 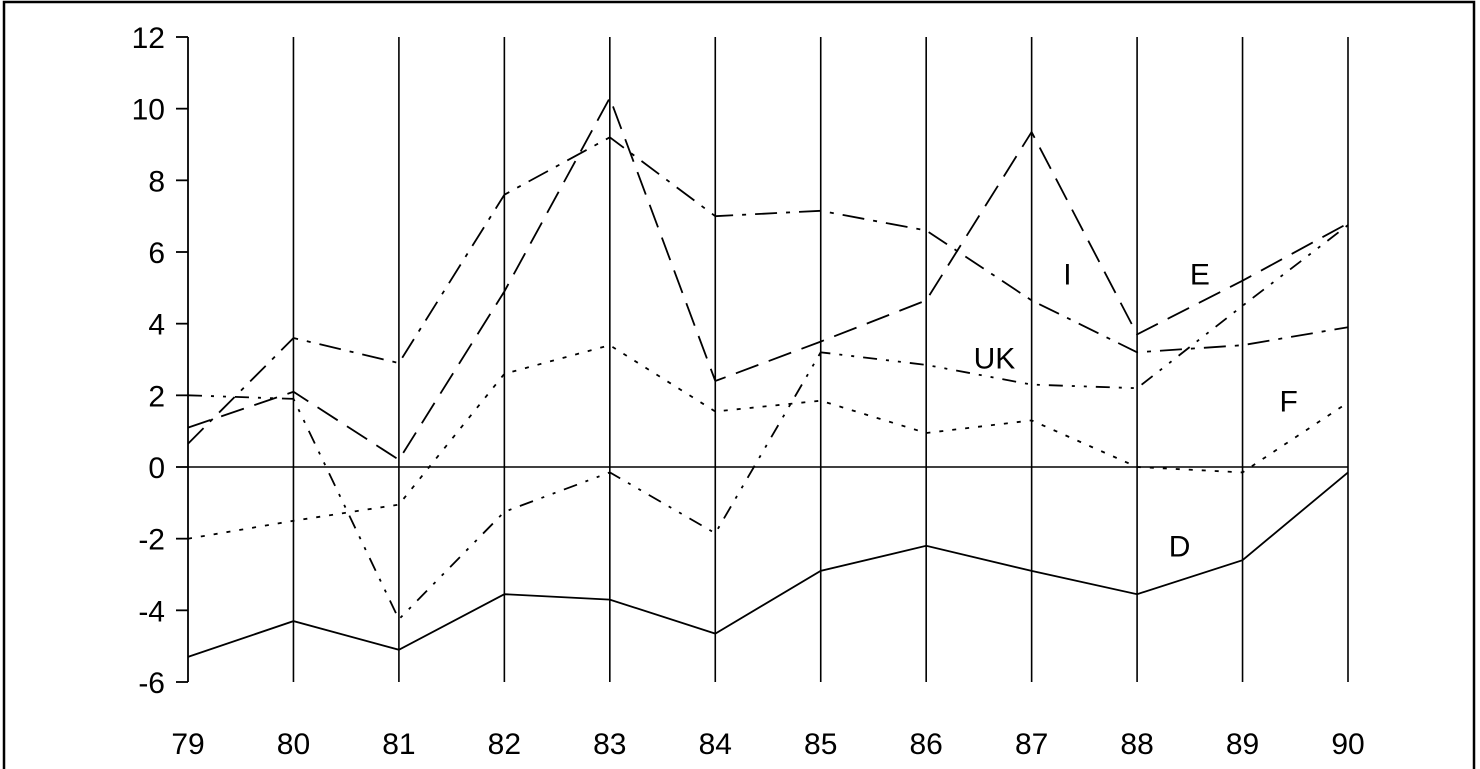 I want to click on y-tick-label: 10, so click(x=148, y=110).